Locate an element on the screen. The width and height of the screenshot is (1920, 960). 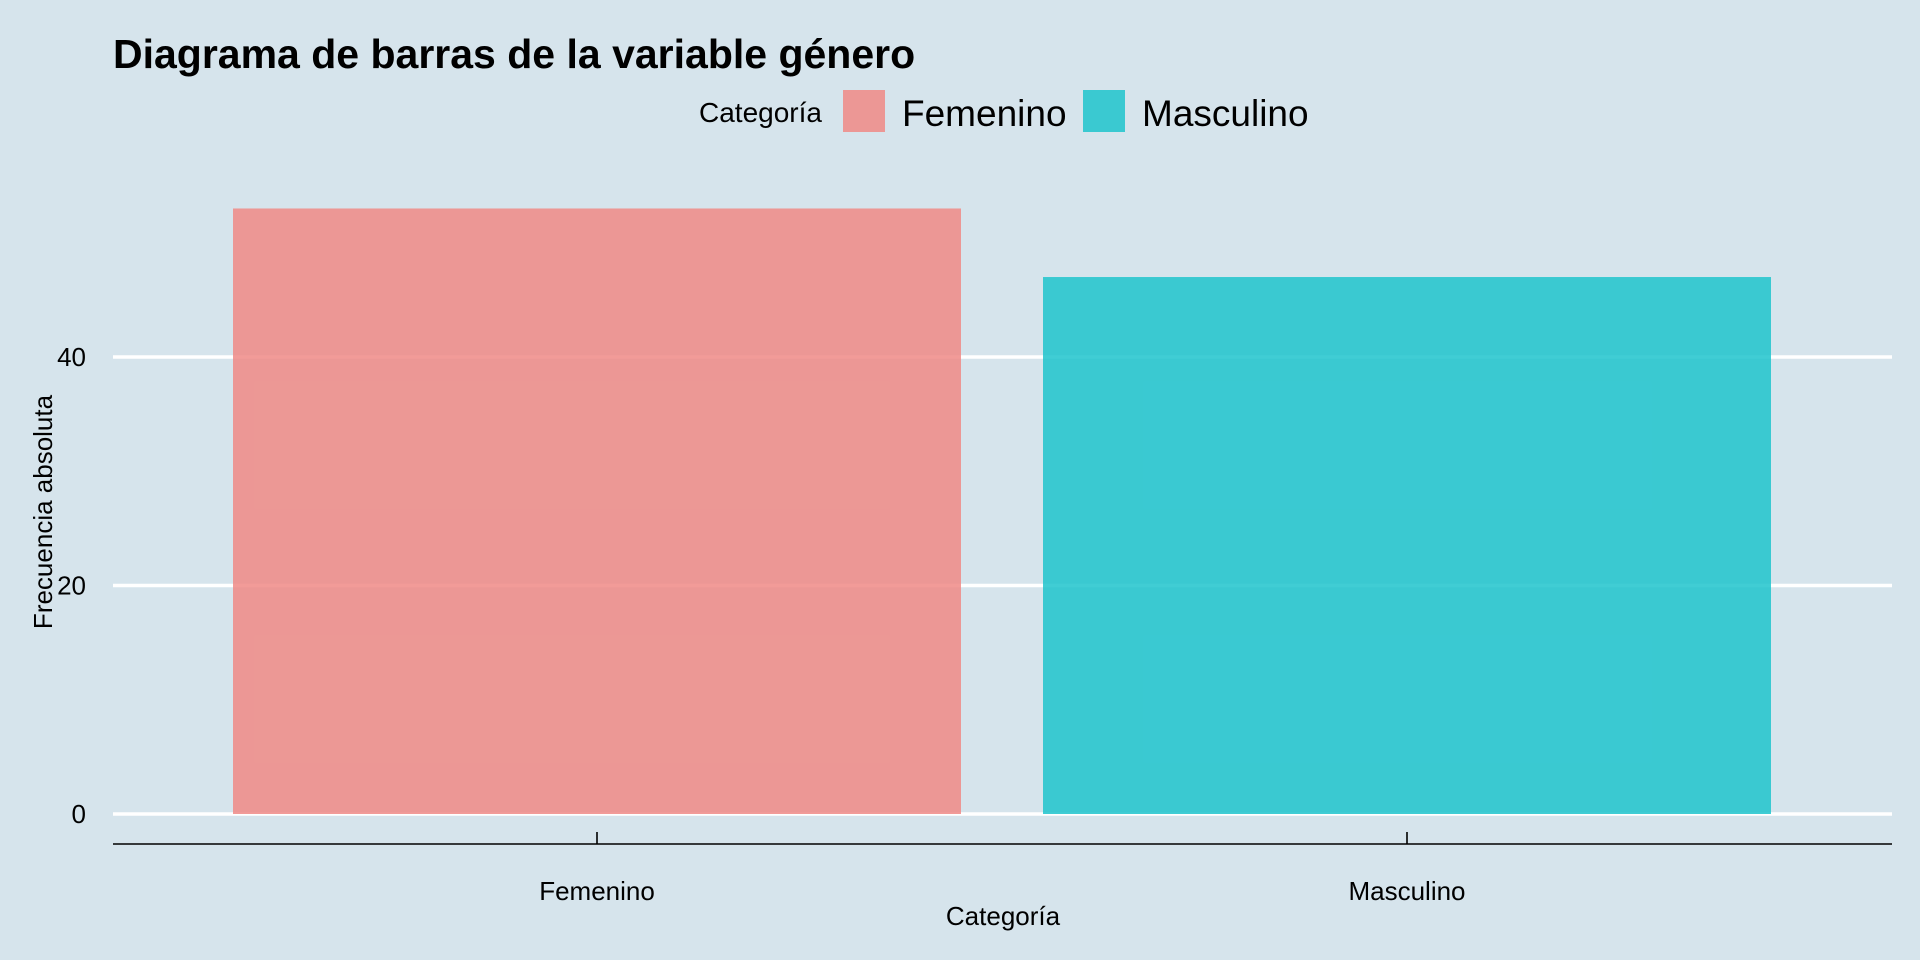
legend: Categoría Femenino Masculino is located at coordinates (1004, 112).